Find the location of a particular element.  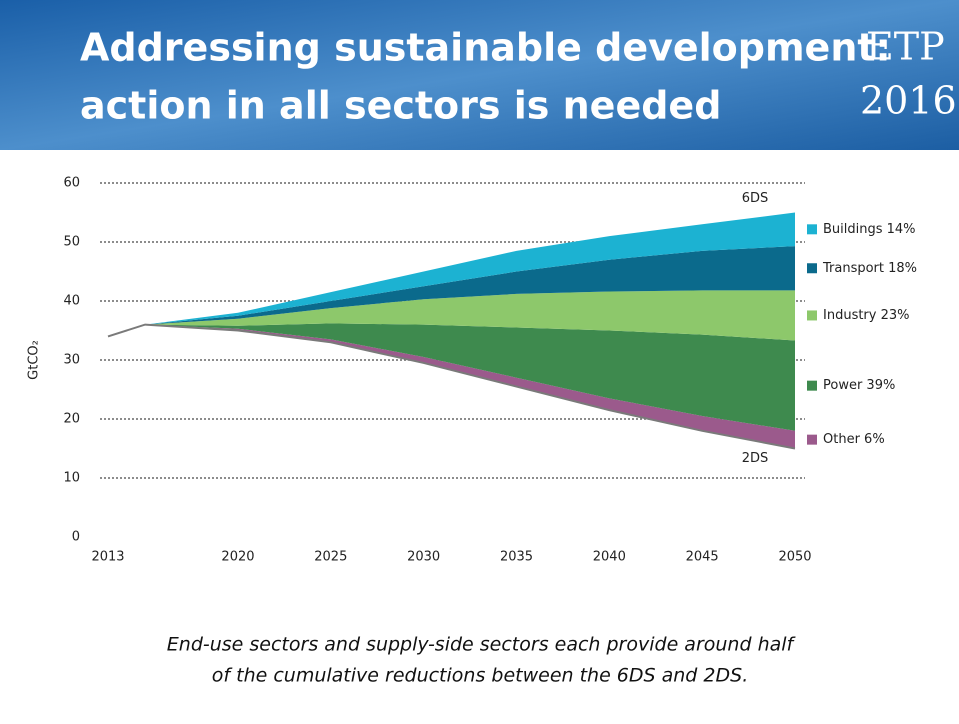

x-tick-label: 2050 is located at coordinates (794, 557).